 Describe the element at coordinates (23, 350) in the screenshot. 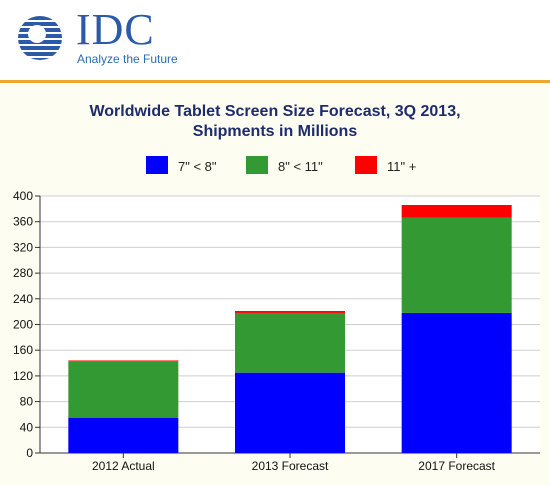

I see `y-tick-label: 160` at that location.